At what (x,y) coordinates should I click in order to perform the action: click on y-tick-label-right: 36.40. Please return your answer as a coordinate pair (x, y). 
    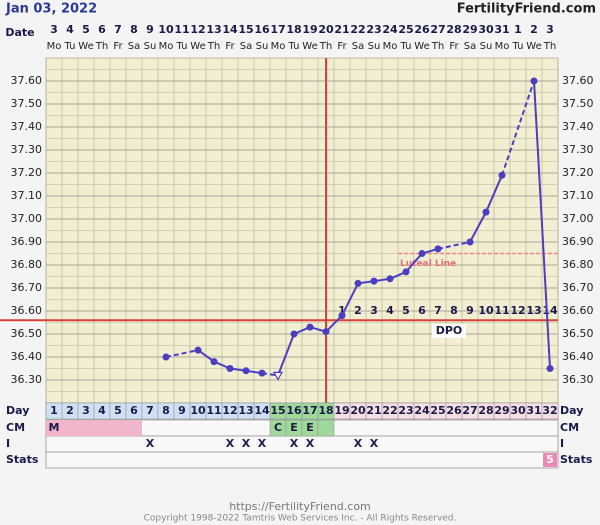
    Looking at the image, I should click on (578, 356).